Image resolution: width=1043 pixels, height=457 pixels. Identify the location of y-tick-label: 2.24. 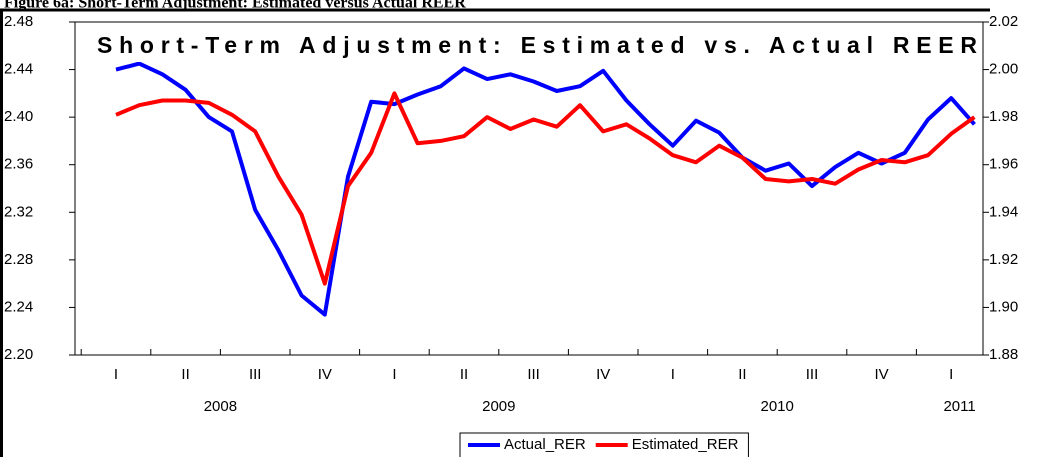
(18, 306).